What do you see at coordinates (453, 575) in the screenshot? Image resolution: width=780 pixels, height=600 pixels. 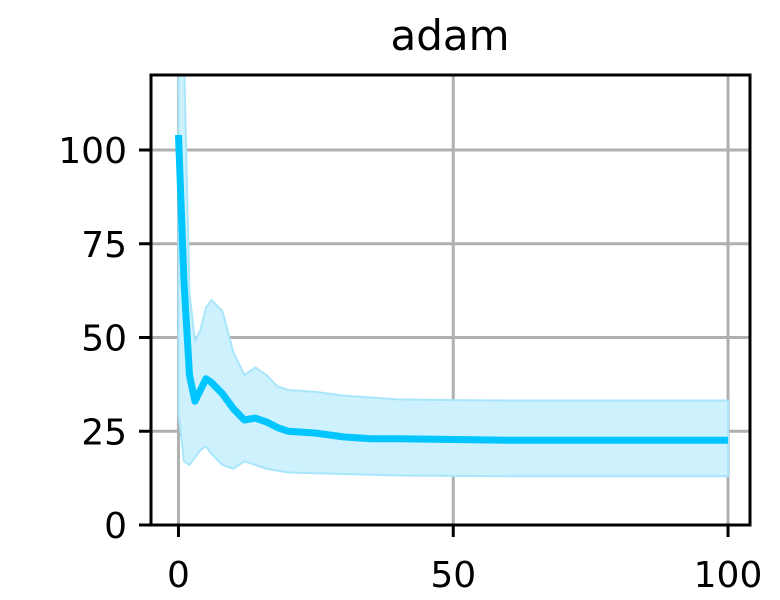 I see `x-tick-label: 50` at bounding box center [453, 575].